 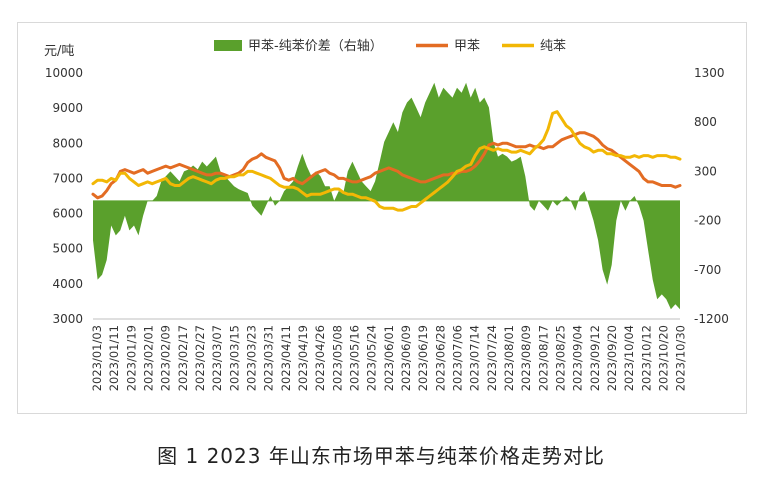 I want to click on x-axis-tick-label: 2023/04/26, so click(x=320, y=358).